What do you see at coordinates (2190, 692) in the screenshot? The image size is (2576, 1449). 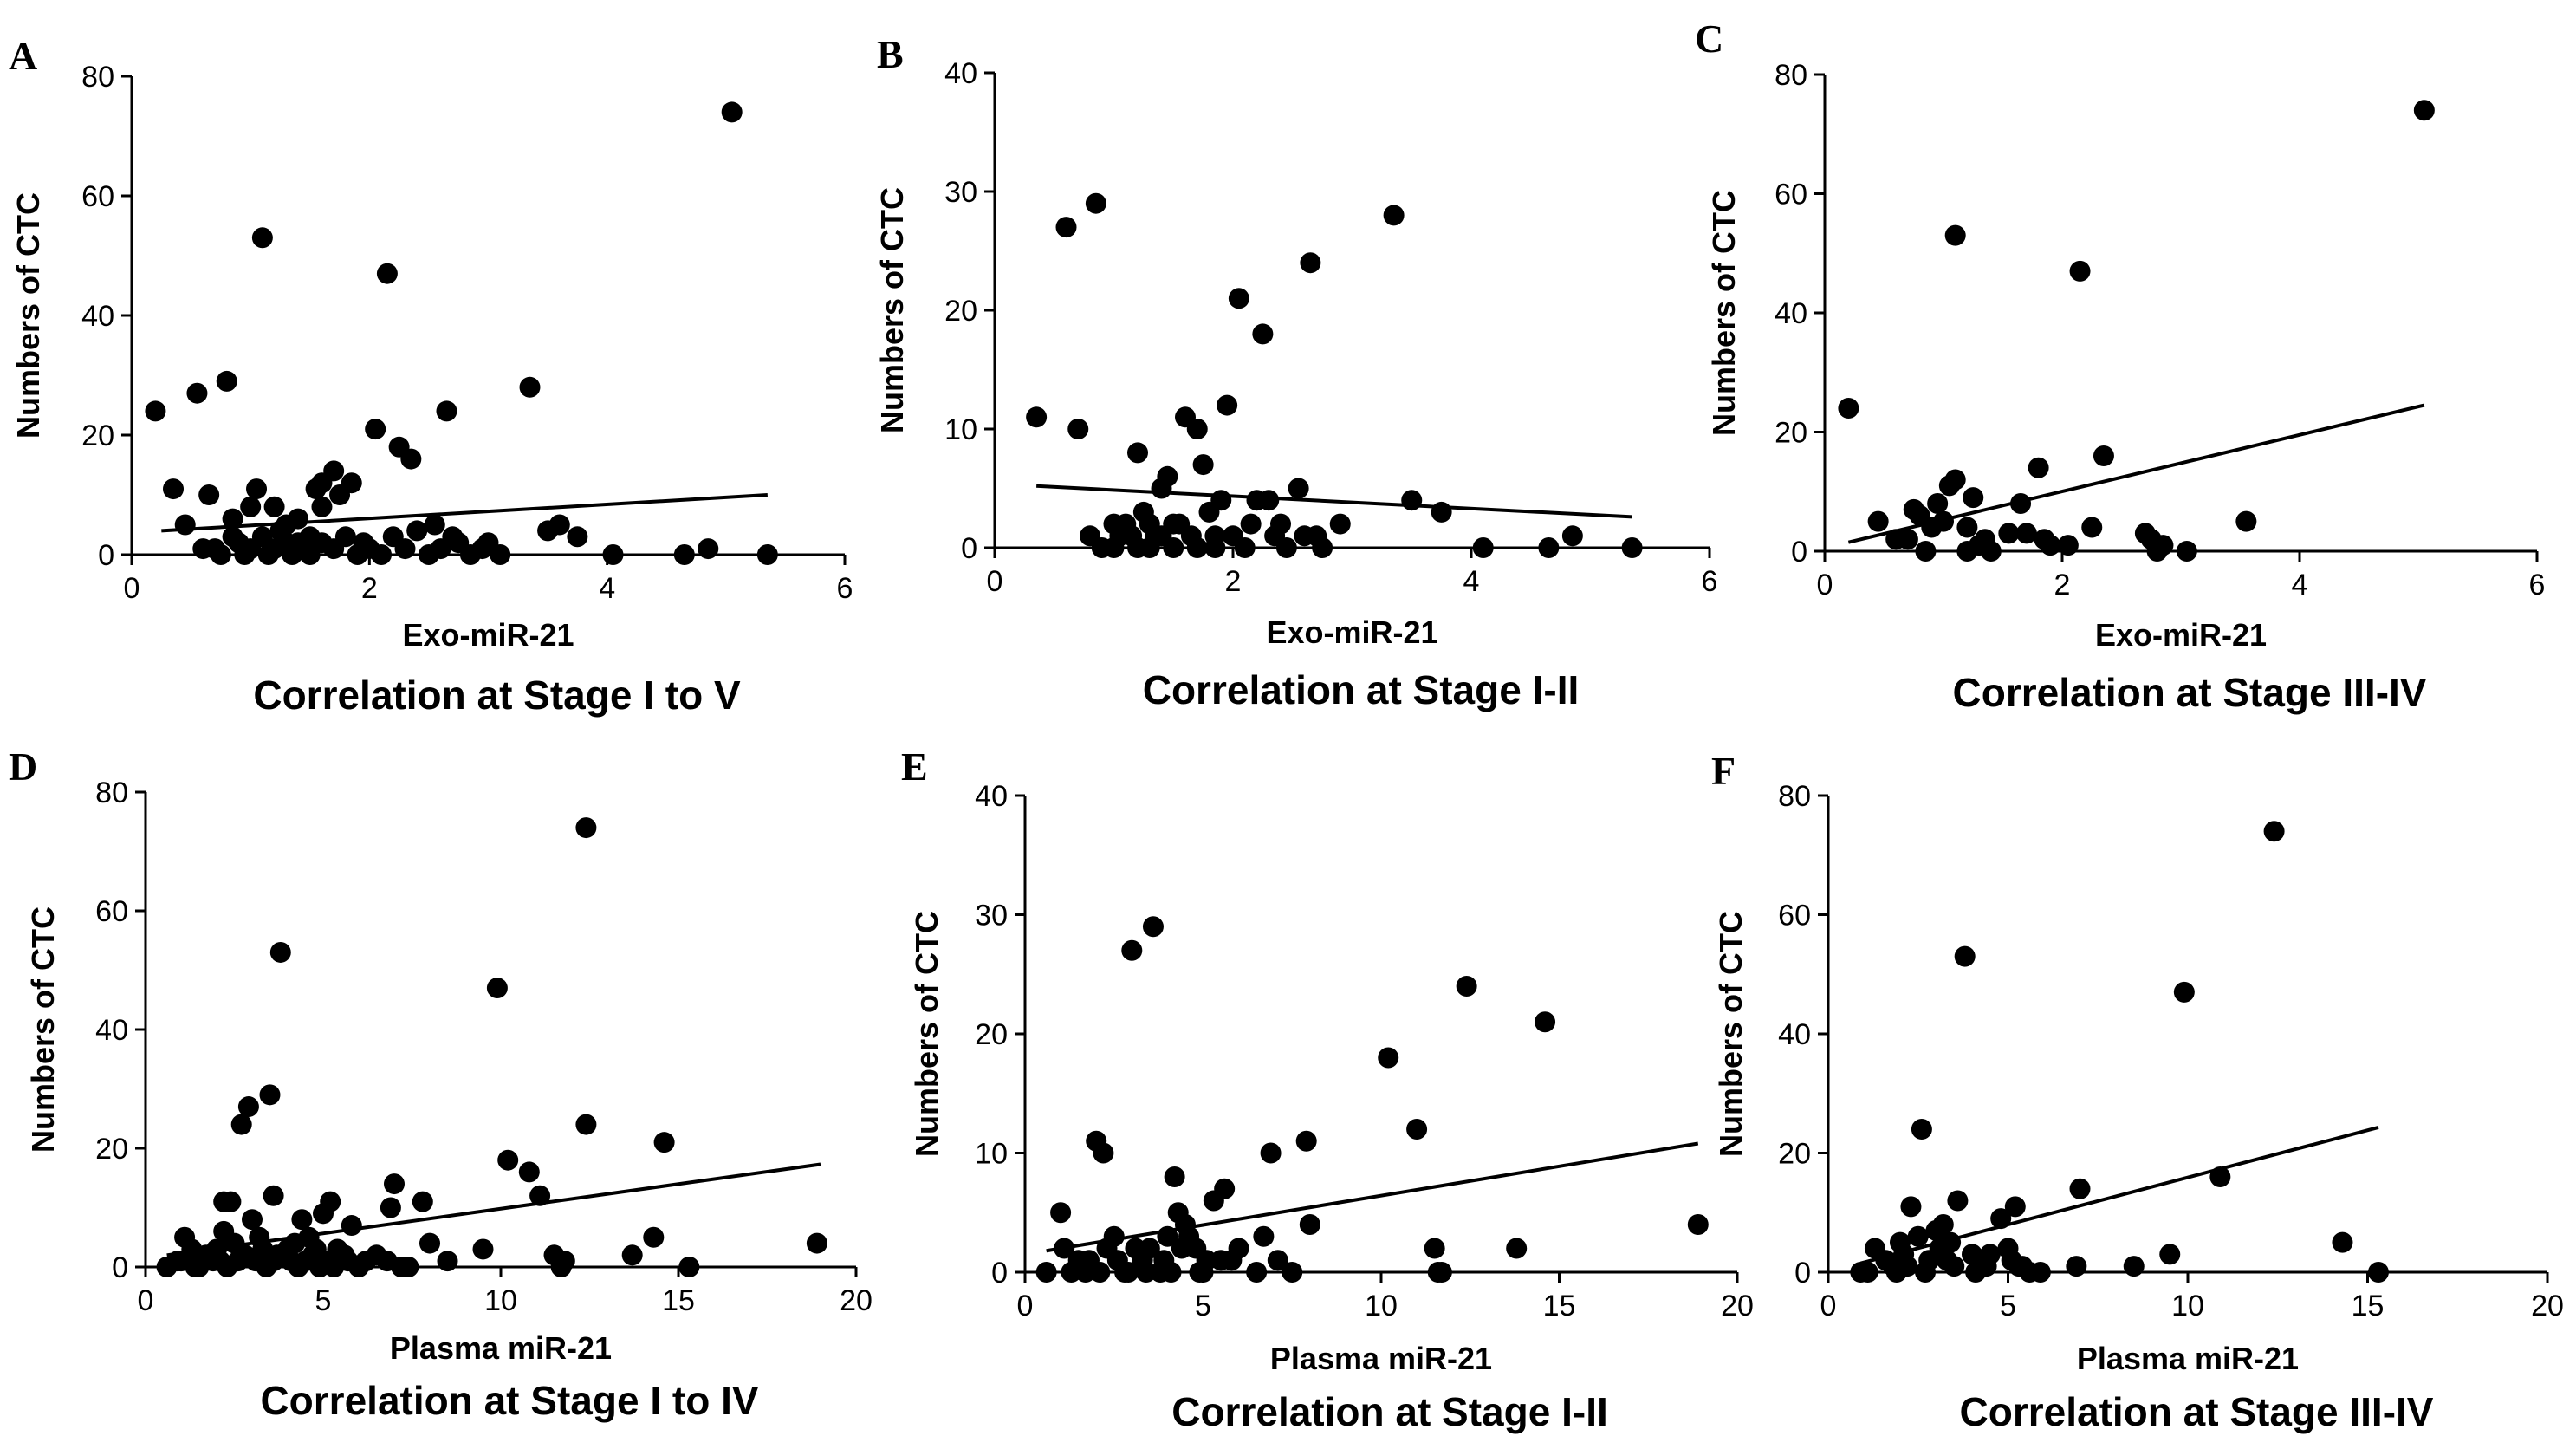 I see `panel-caption: Correlation at Stage III-IV` at bounding box center [2190, 692].